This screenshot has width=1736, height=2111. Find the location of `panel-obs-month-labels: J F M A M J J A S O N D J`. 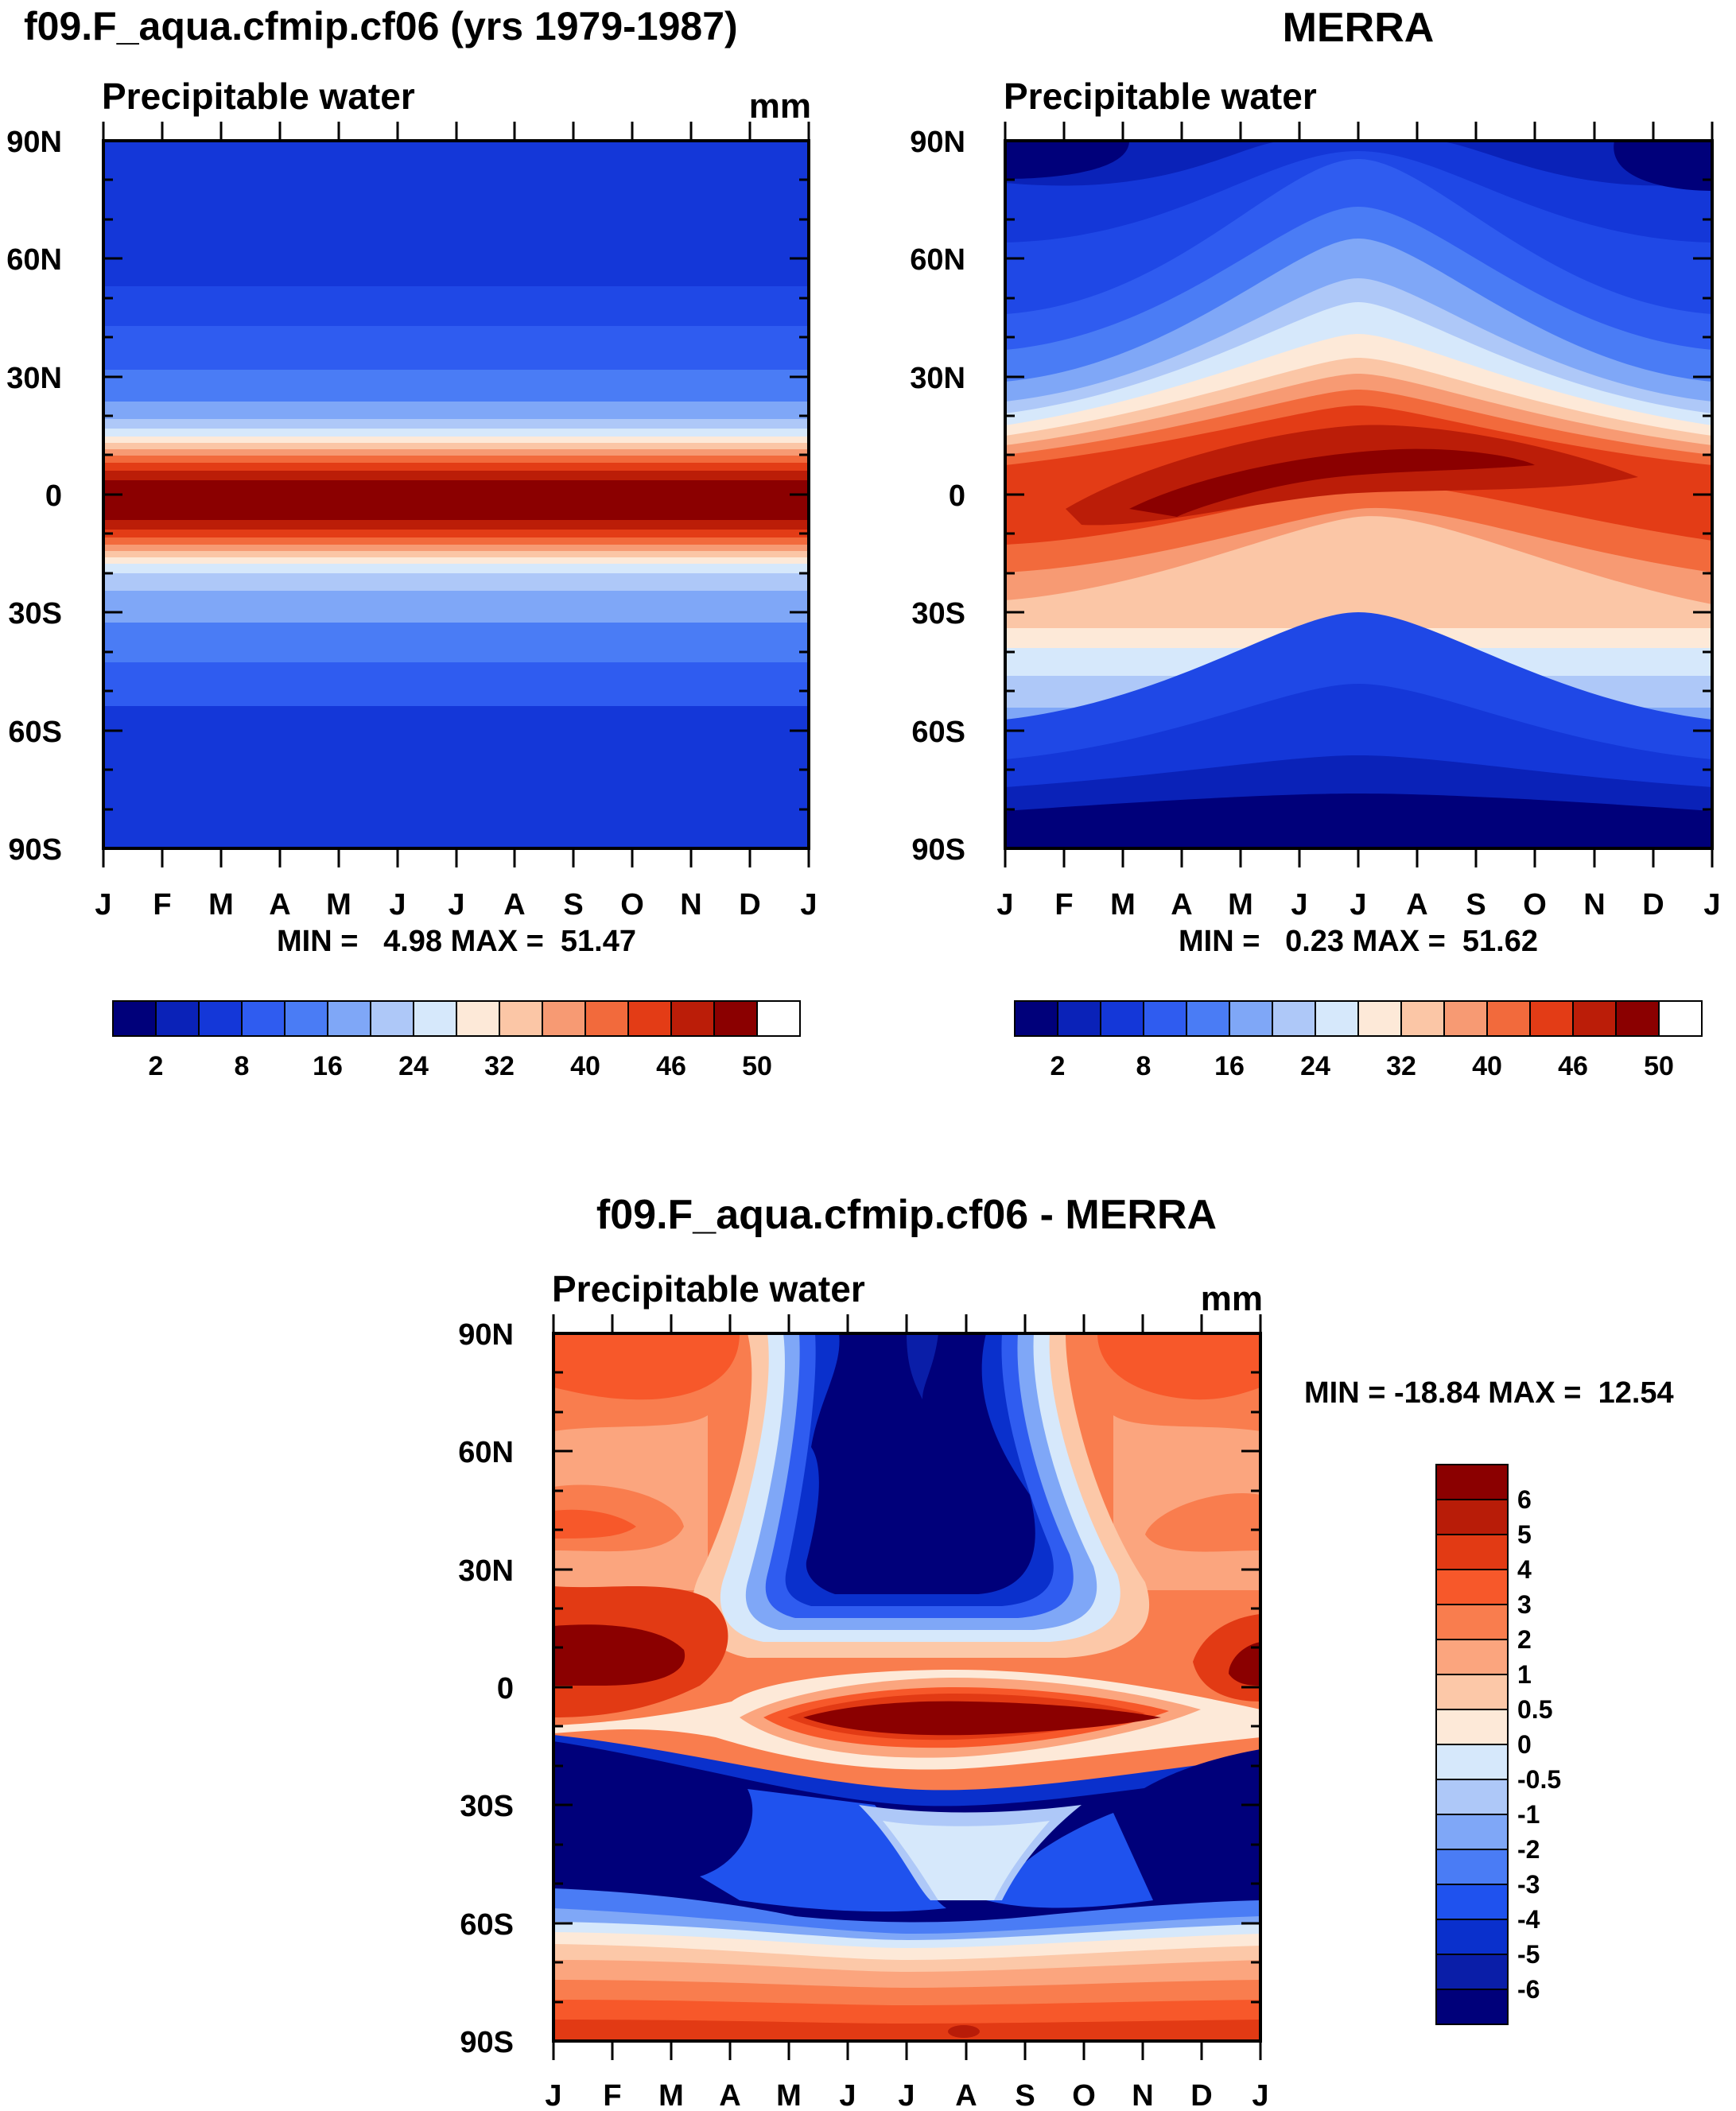

panel-obs-month-labels: J F M A M J J A S O N D J is located at coordinates (1358, 905).